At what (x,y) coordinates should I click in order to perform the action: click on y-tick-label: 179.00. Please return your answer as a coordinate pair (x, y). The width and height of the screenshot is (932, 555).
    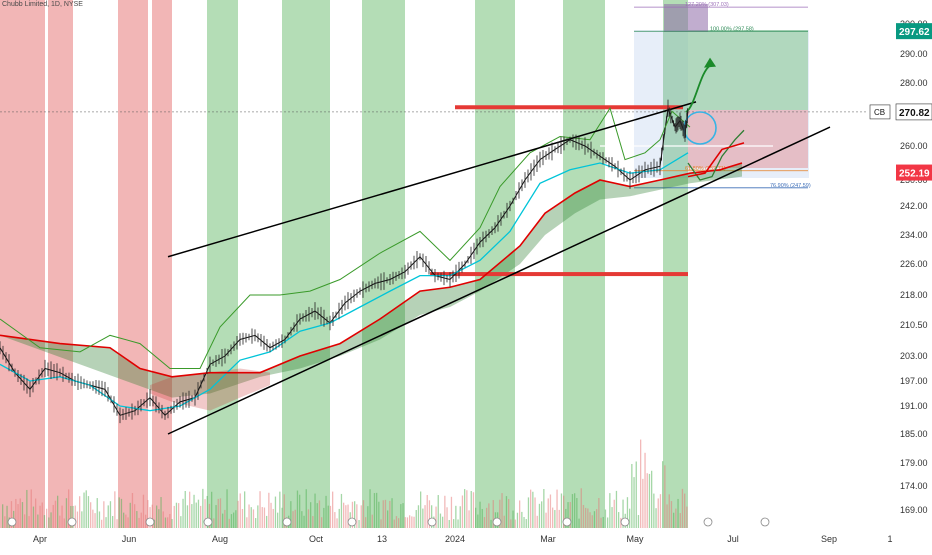
    Looking at the image, I should click on (914, 463).